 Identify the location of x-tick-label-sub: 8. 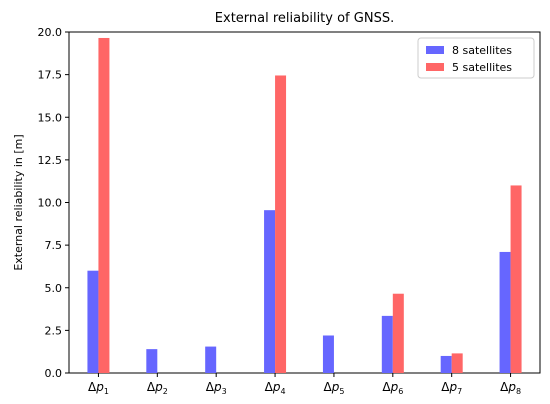
(518, 391).